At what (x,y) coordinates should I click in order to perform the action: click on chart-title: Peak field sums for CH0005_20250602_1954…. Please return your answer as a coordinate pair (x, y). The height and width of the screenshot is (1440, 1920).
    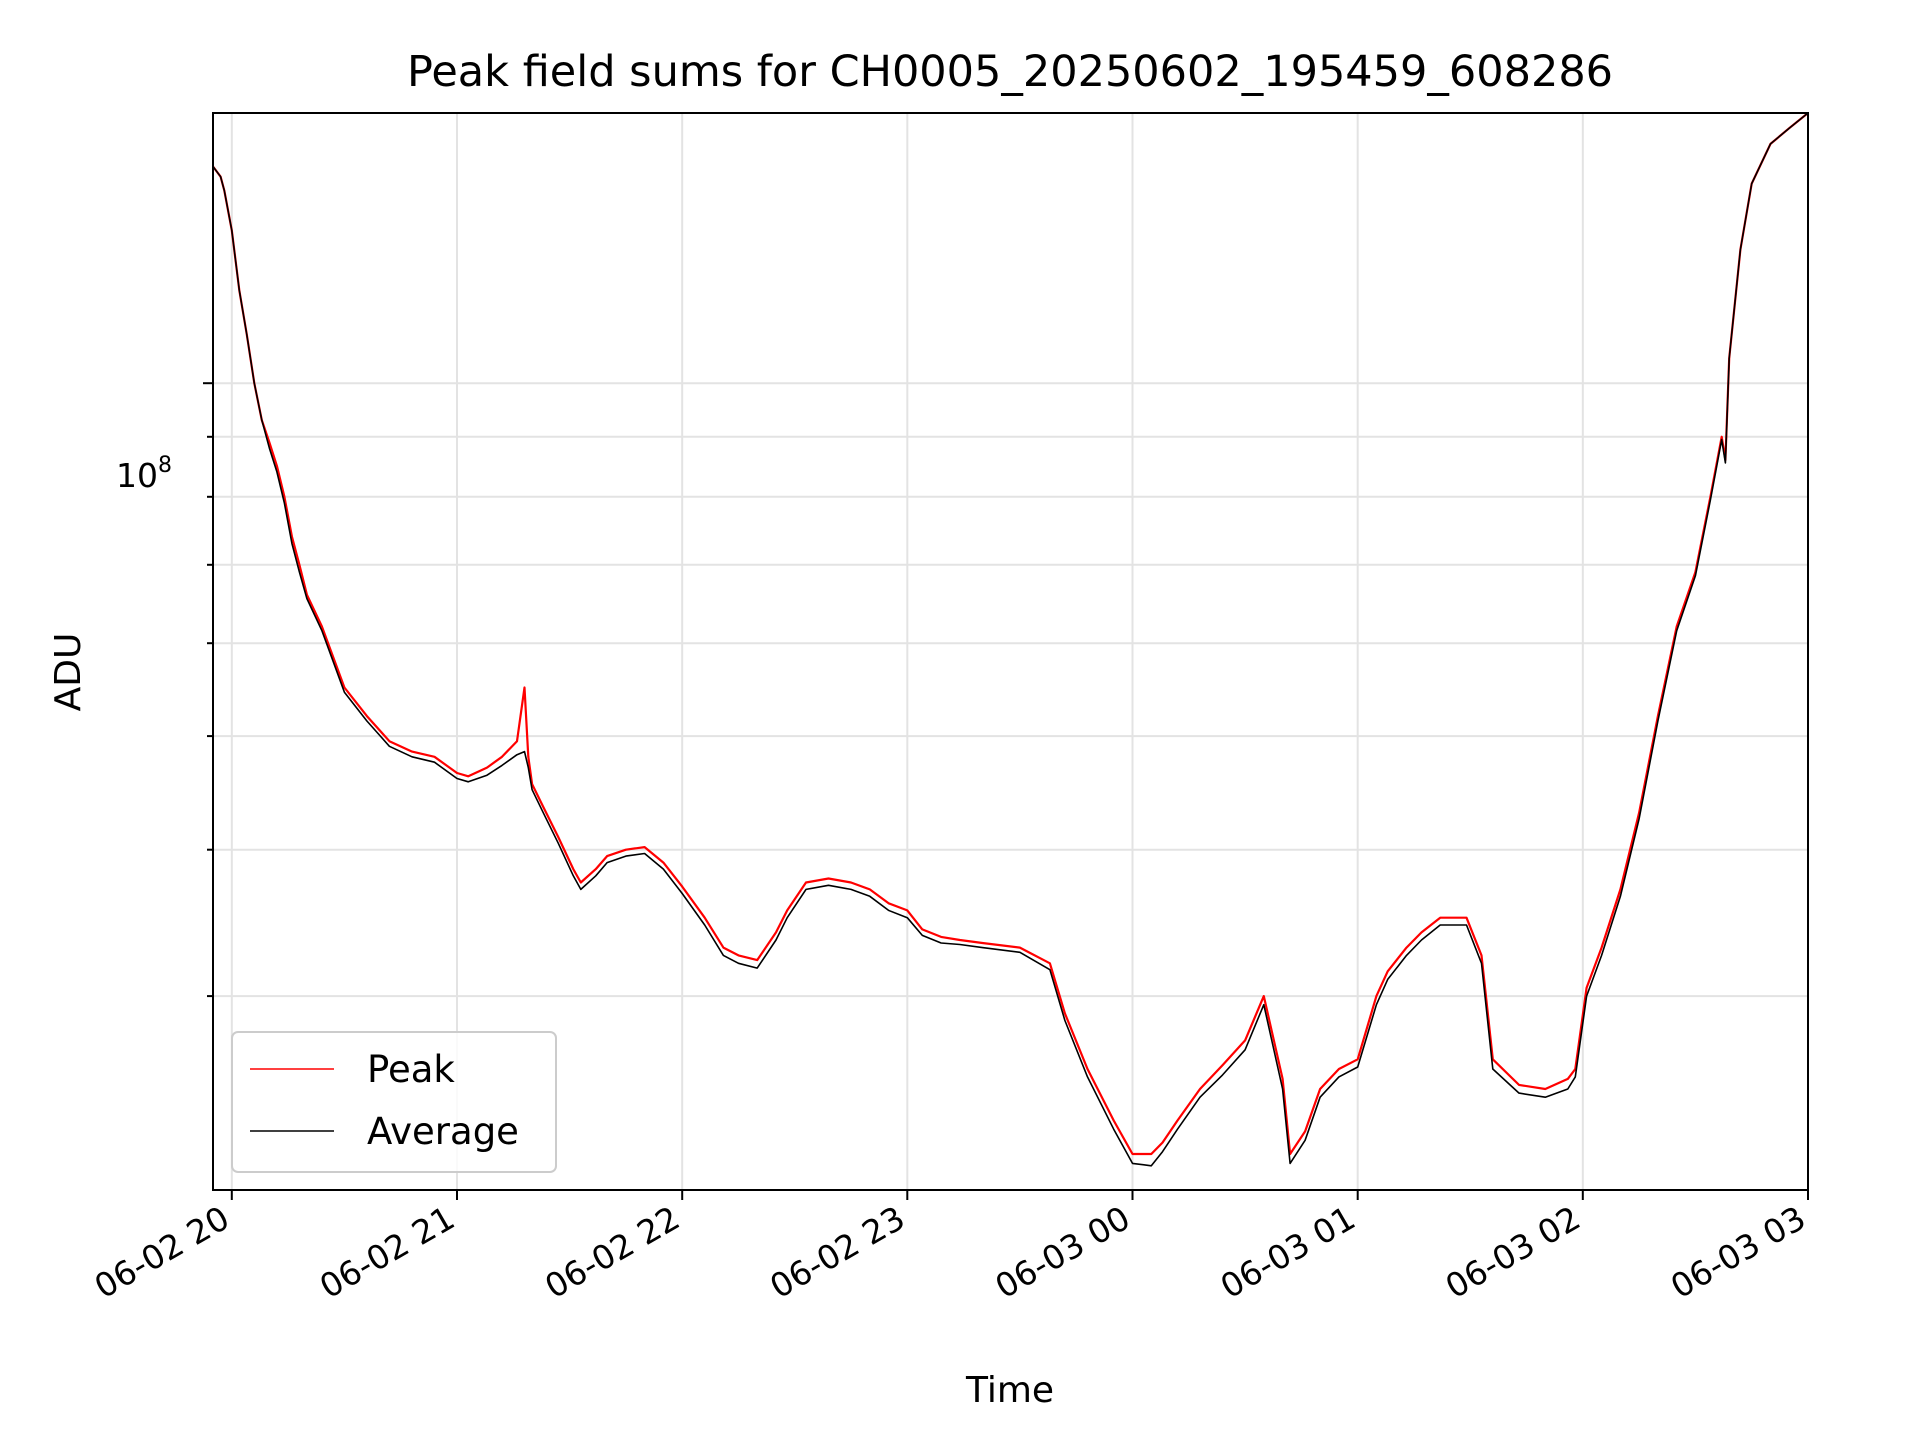
    Looking at the image, I should click on (1010, 72).